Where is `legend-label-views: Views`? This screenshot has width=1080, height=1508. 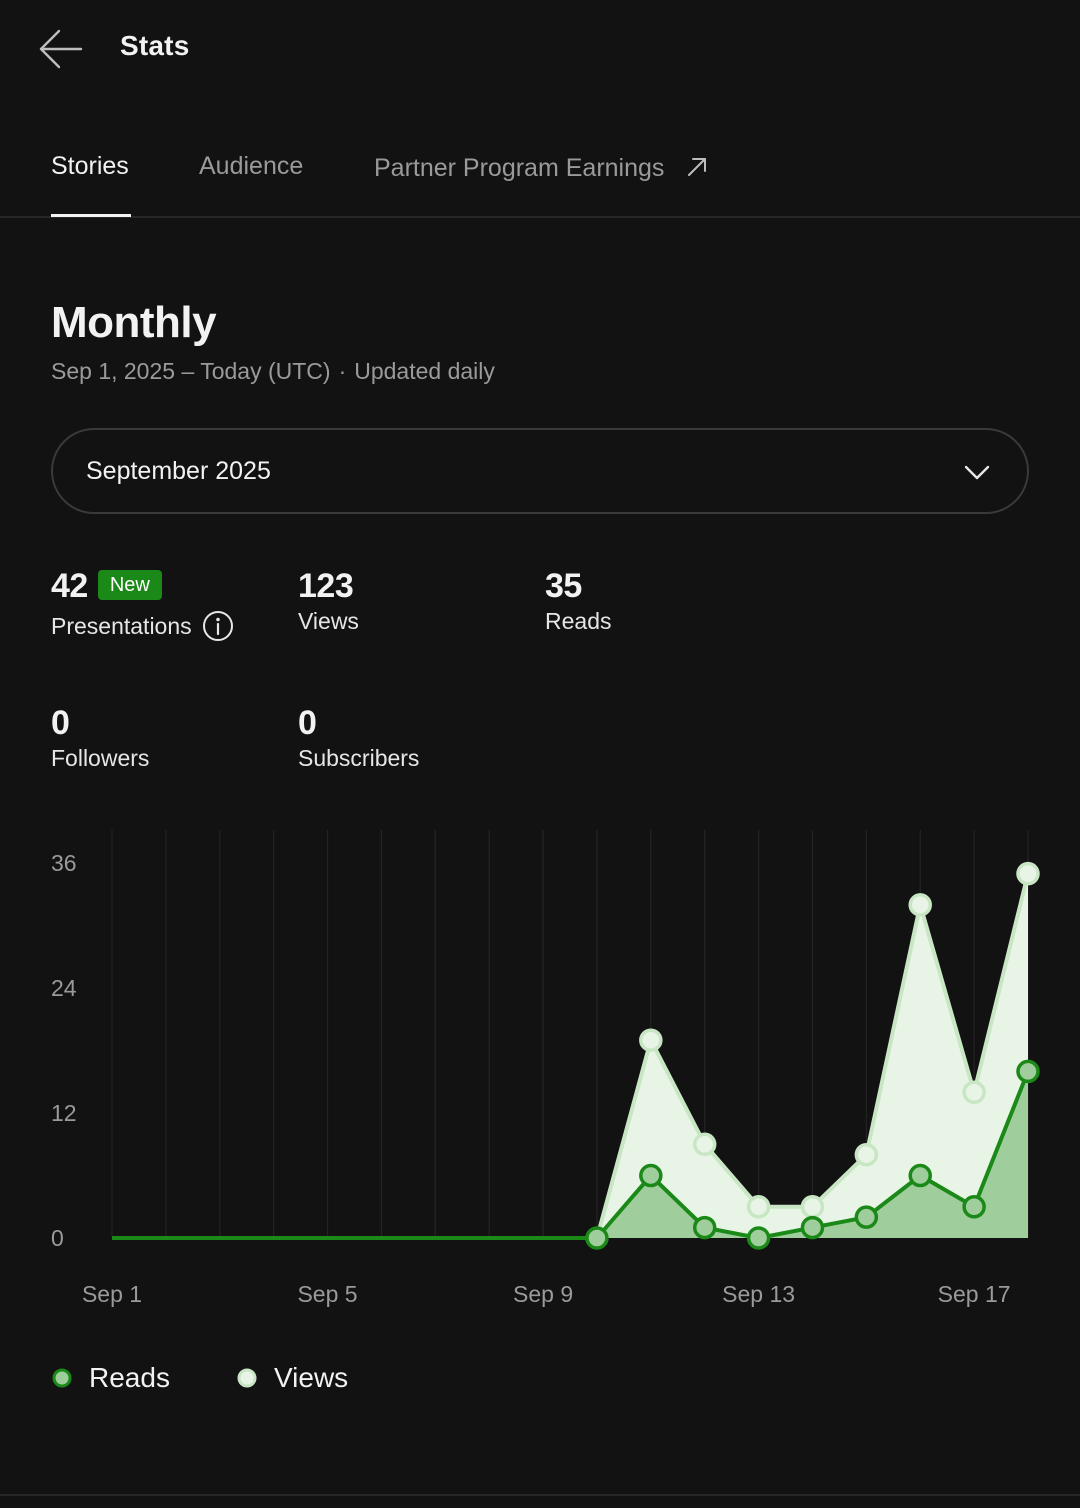 legend-label-views: Views is located at coordinates (311, 1377).